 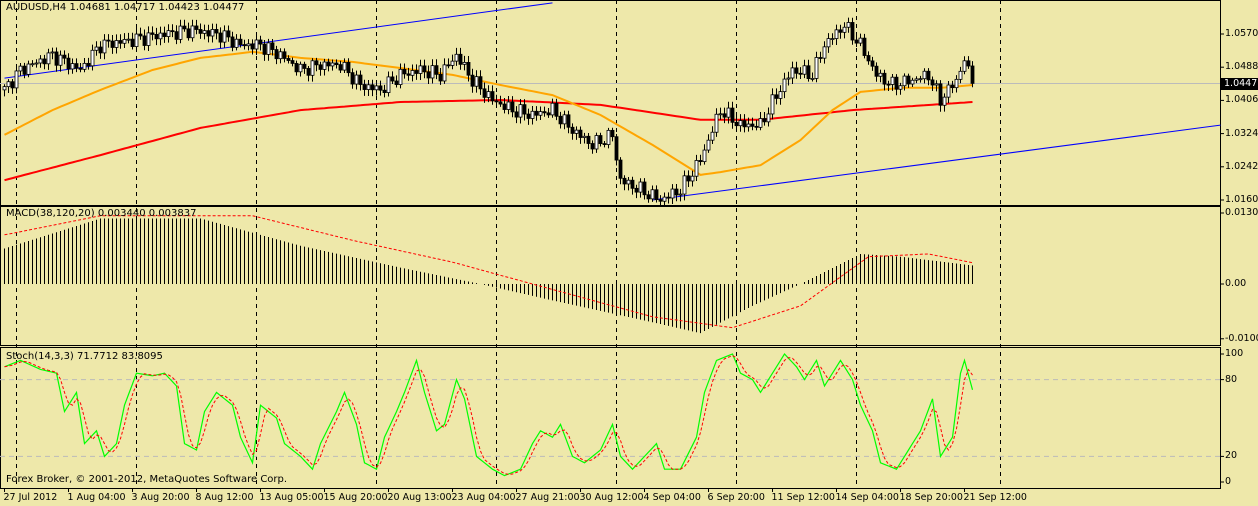 What do you see at coordinates (1241, 67) in the screenshot?
I see `price-axis-label: 1.04880` at bounding box center [1241, 67].